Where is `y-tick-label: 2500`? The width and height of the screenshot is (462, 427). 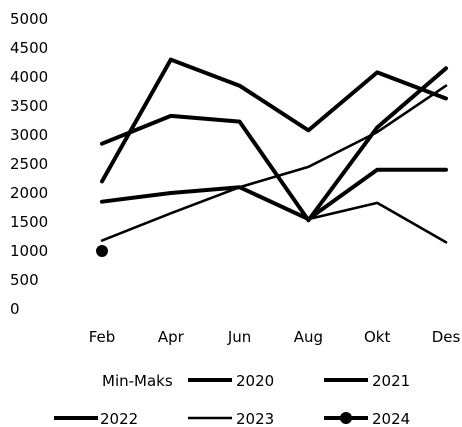 y-tick-label: 2500 is located at coordinates (29, 164).